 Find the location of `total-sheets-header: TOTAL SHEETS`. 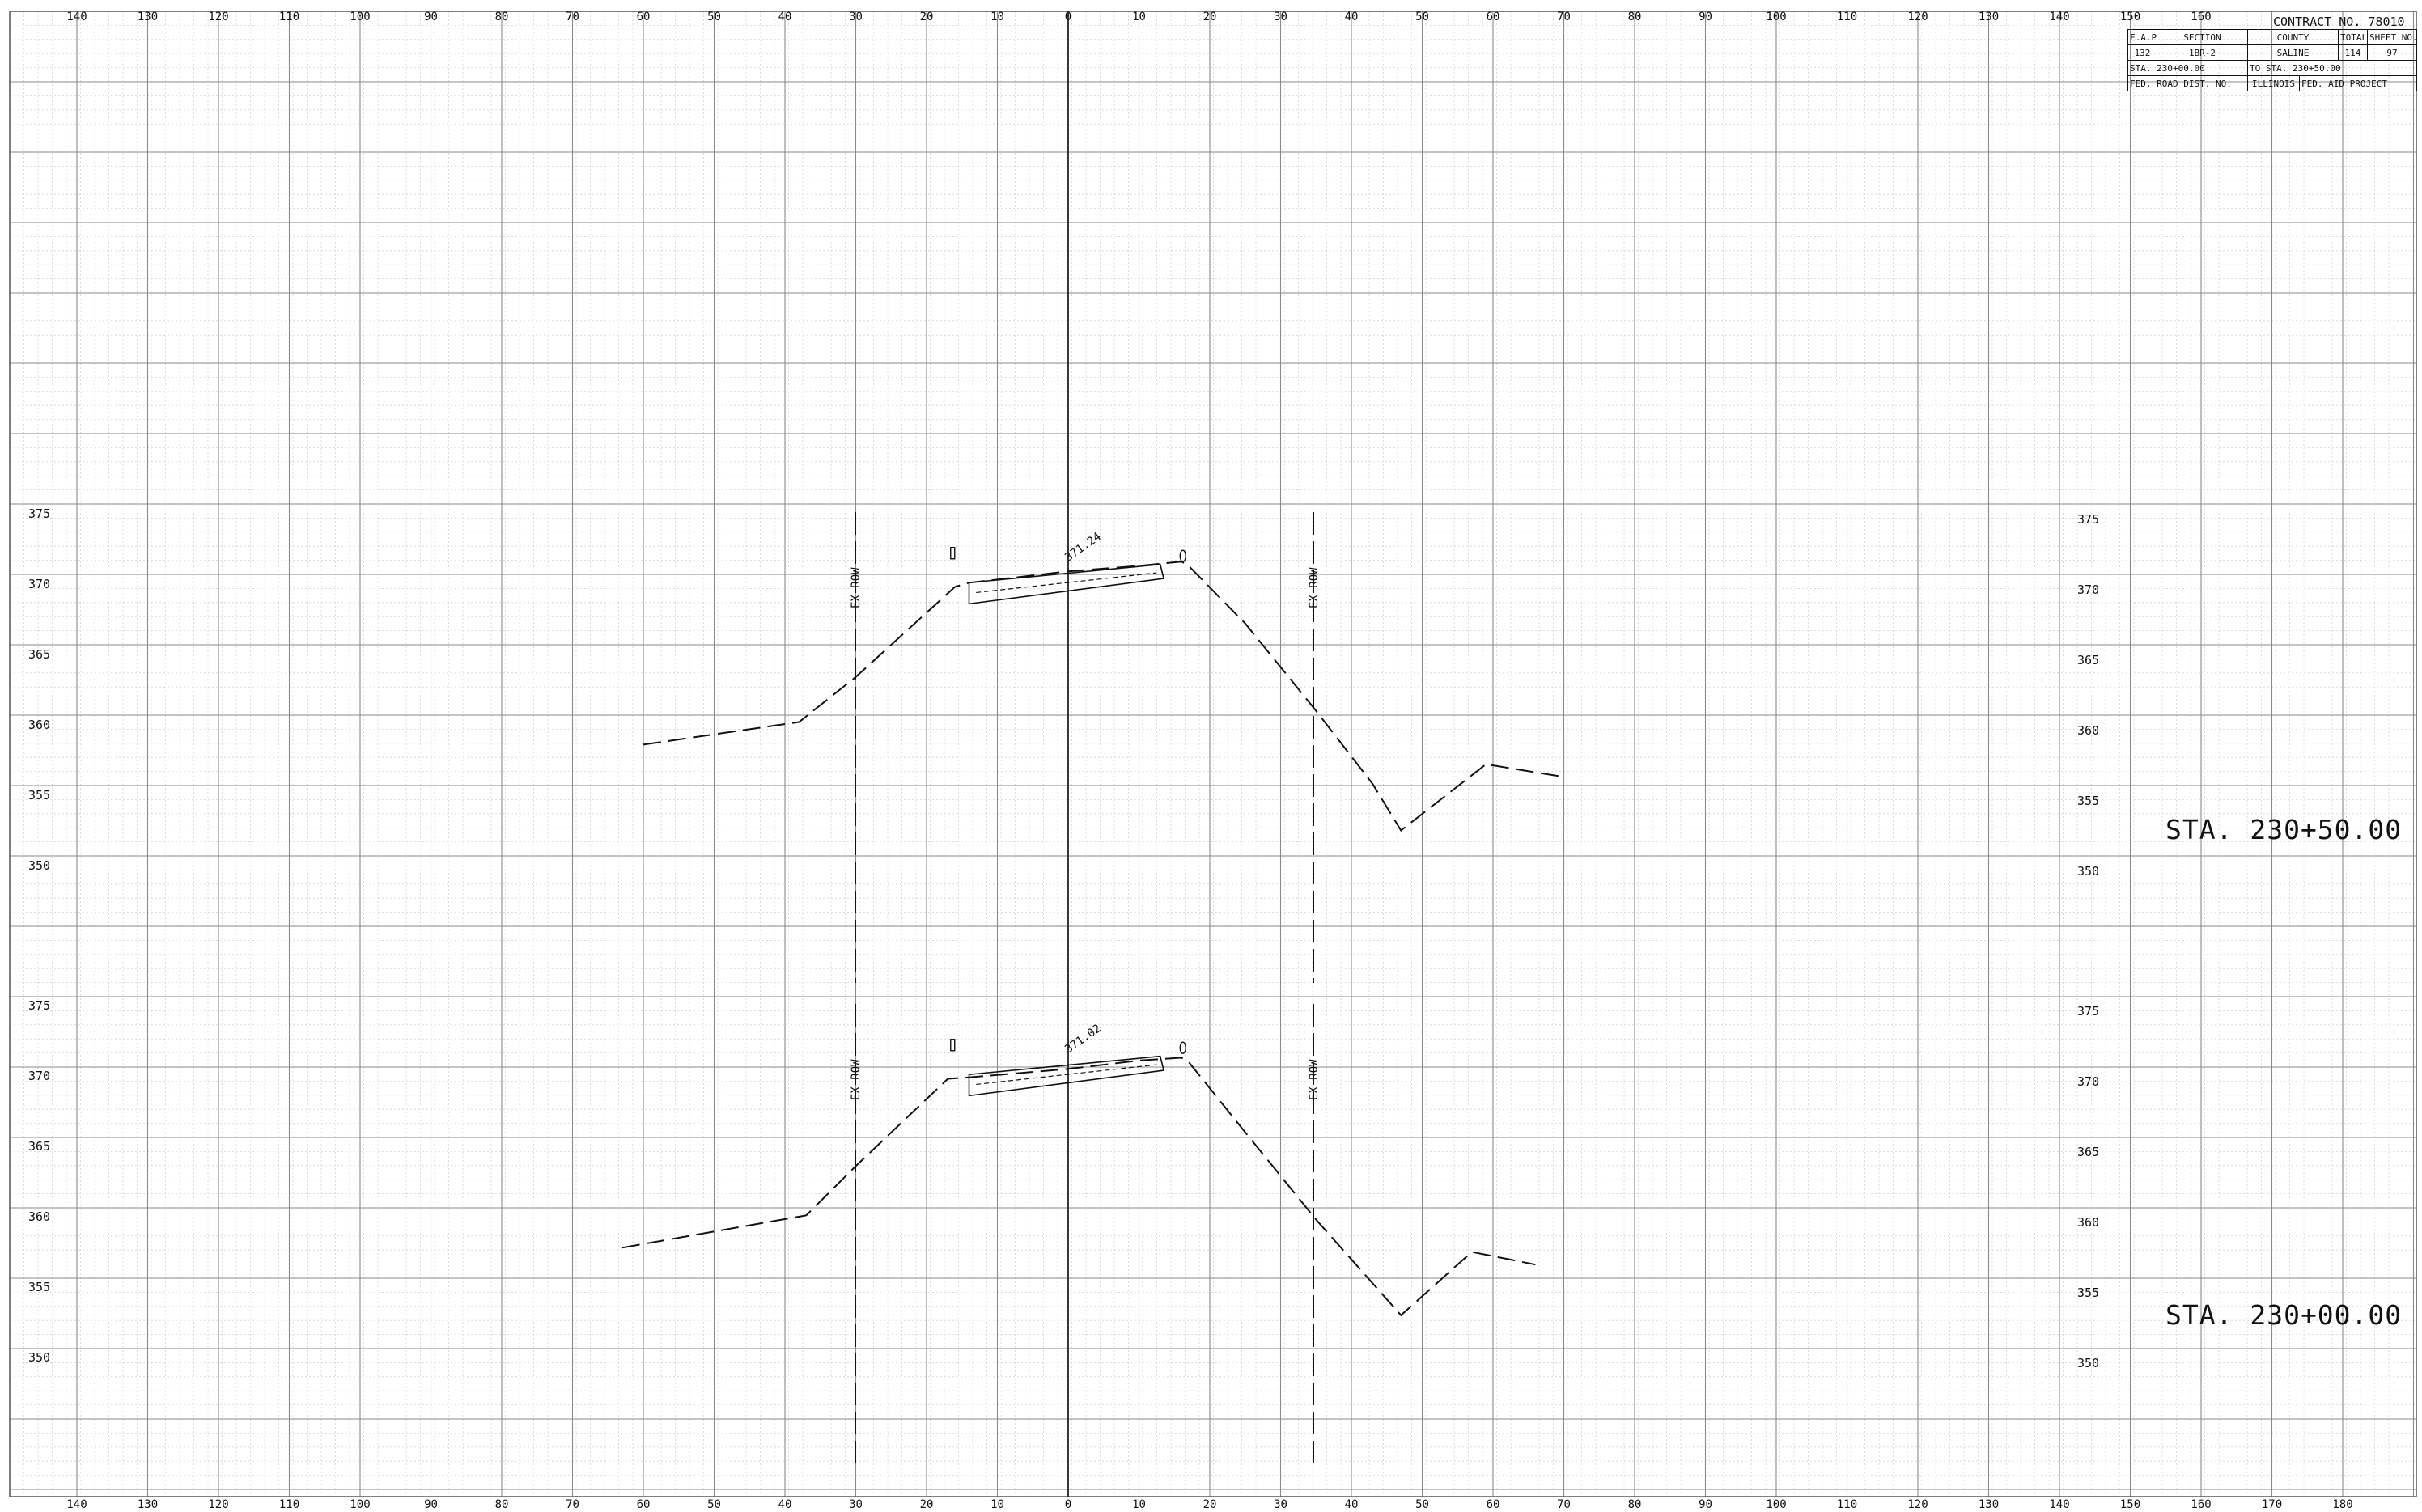

total-sheets-header: TOTAL SHEETS is located at coordinates (2353, 37).